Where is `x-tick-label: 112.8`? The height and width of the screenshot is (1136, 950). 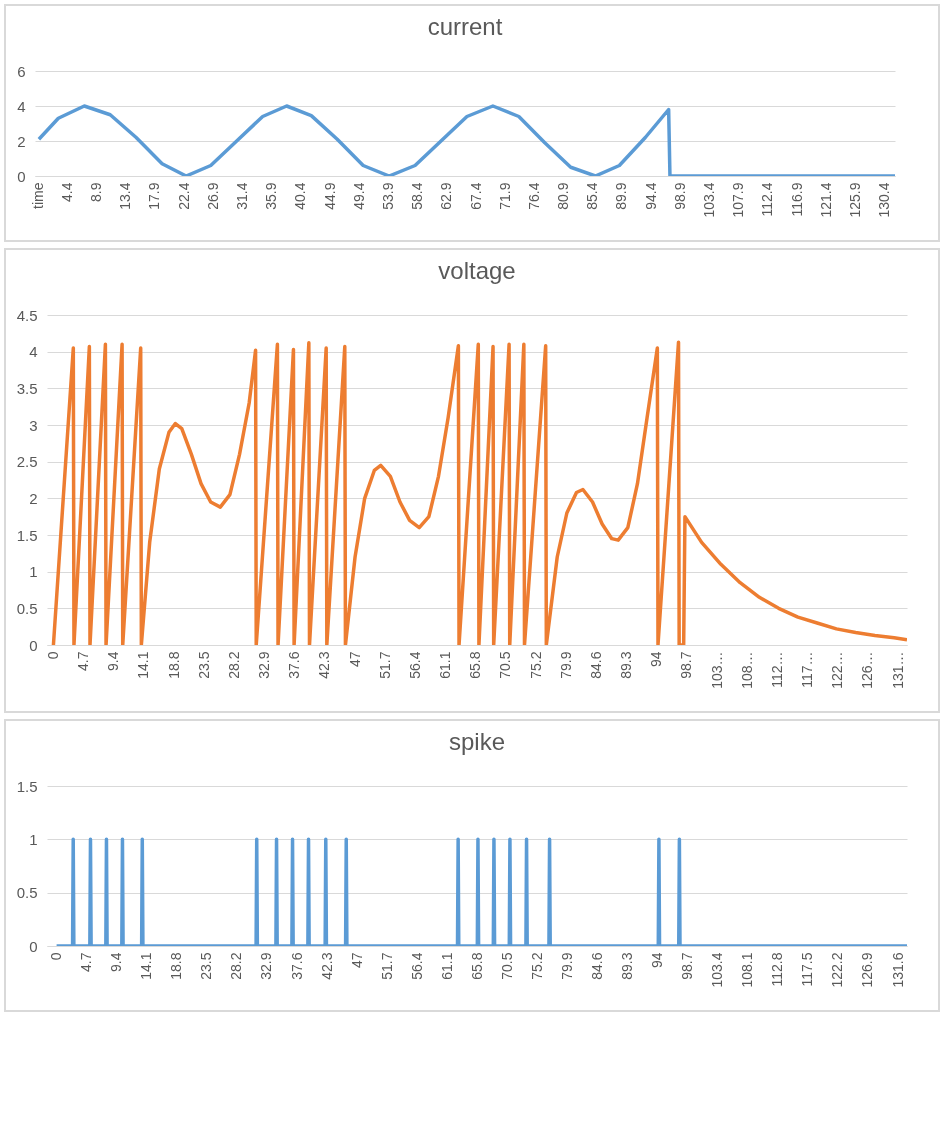
x-tick-label: 112.8 is located at coordinates (777, 969).